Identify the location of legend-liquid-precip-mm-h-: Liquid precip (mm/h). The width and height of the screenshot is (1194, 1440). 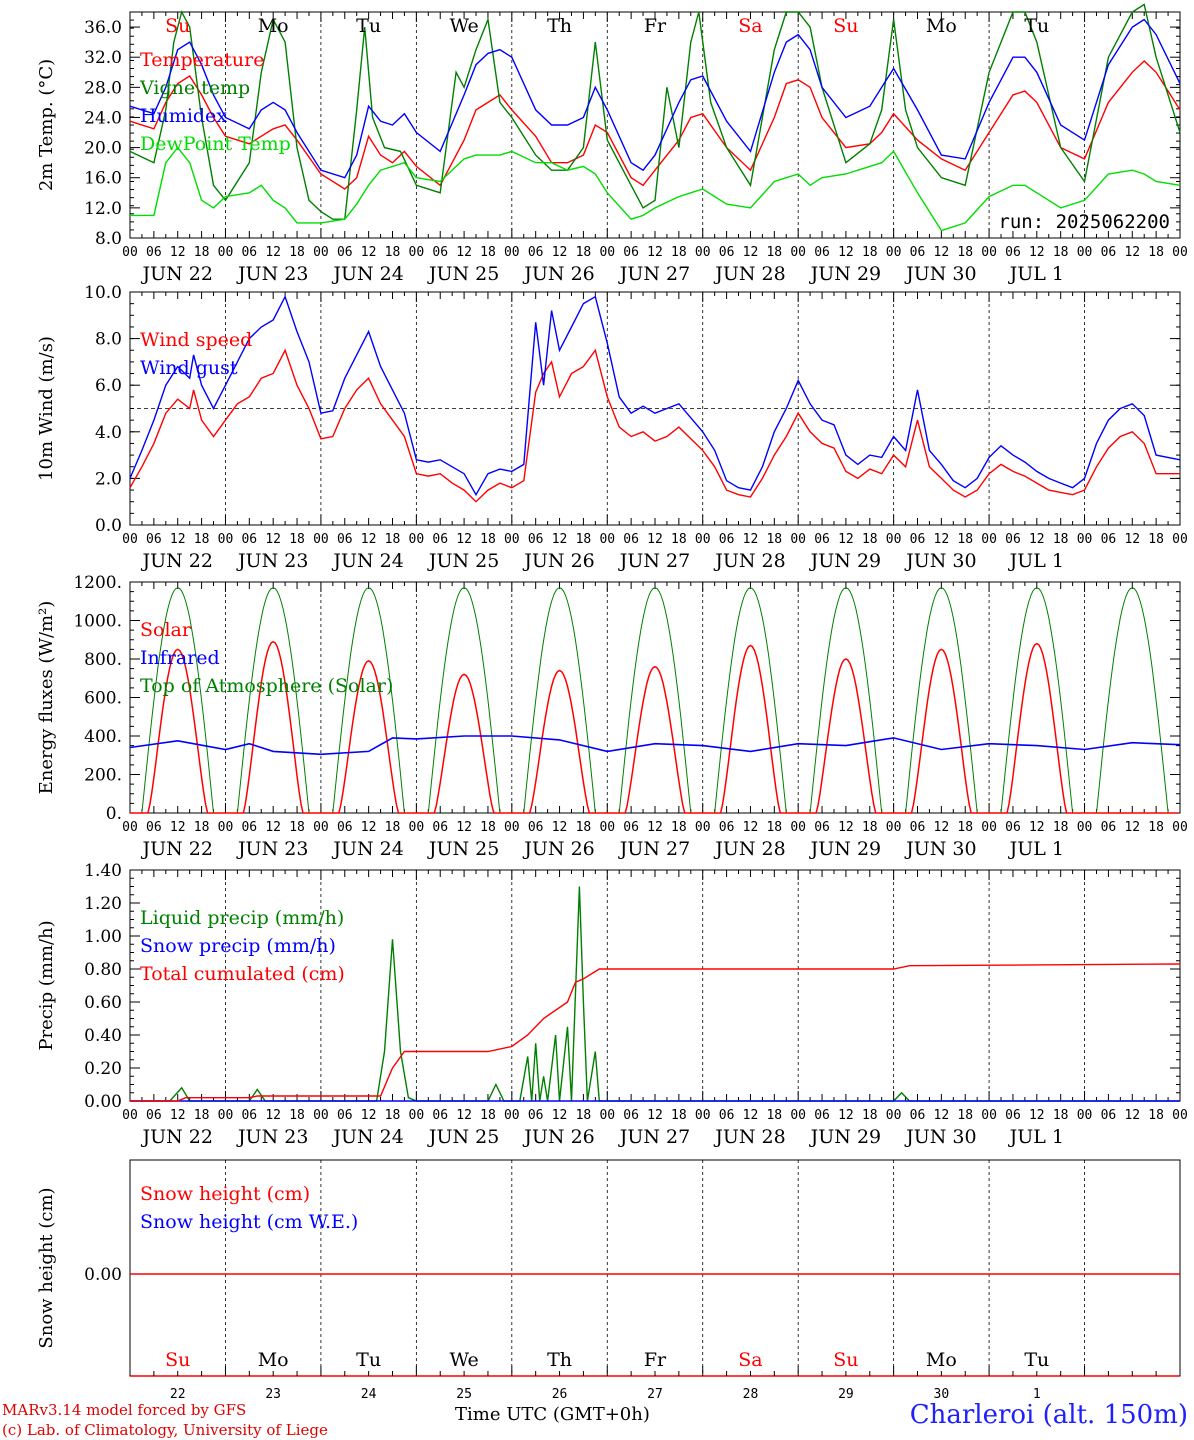
(242, 918).